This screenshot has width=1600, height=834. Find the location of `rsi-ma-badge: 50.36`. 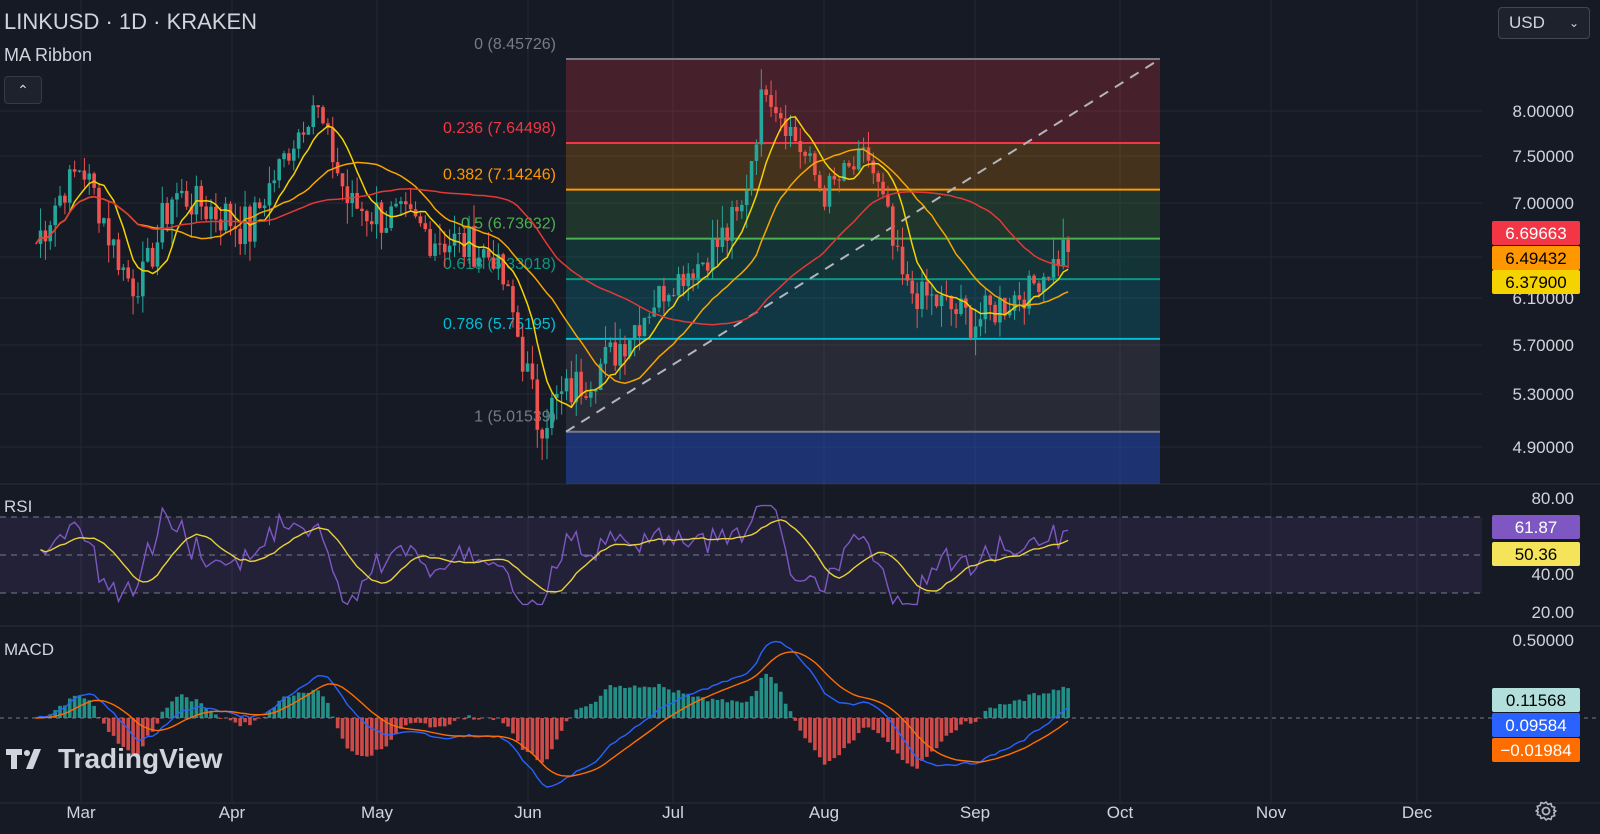

rsi-ma-badge: 50.36 is located at coordinates (1536, 554).